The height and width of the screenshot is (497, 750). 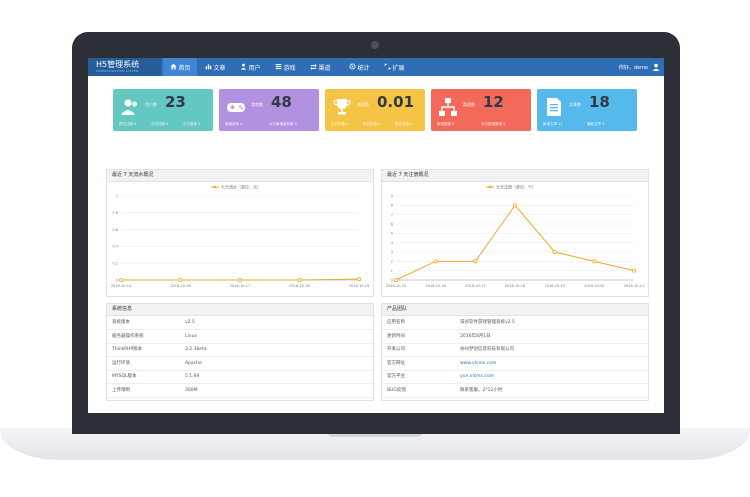 I want to click on user-greeting: 你好，demo, so click(x=633, y=67).